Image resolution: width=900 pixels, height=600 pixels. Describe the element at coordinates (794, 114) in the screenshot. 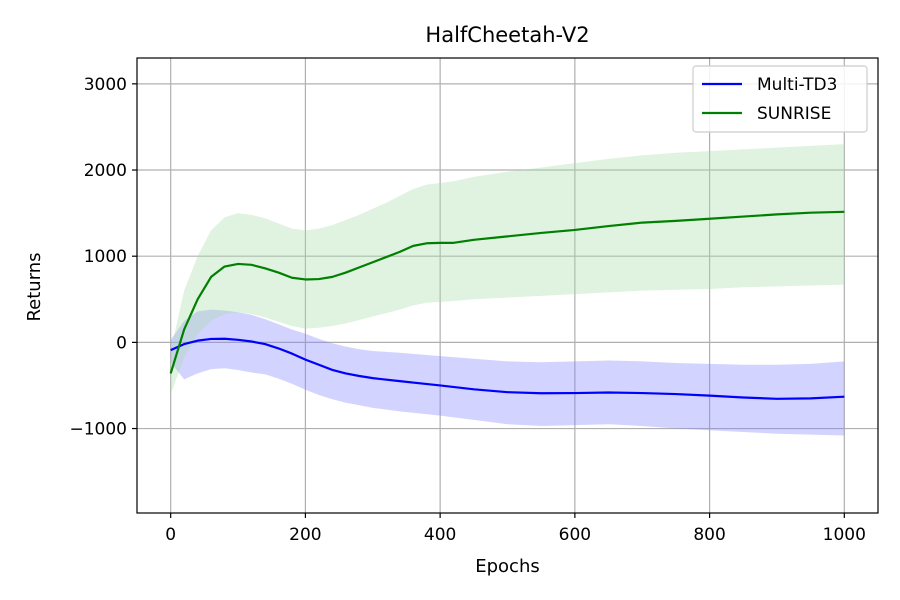

I see `legend-label-sunrise: SUNRISE` at that location.